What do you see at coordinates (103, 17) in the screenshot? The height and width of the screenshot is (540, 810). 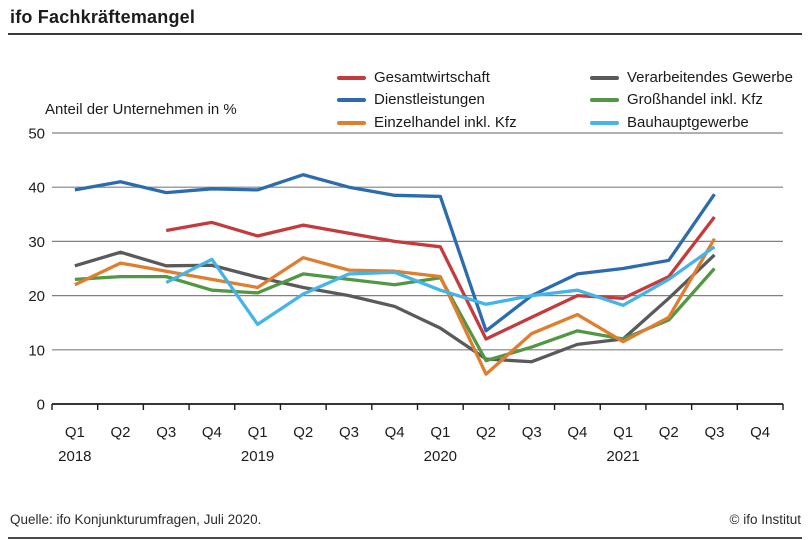 I see `page-title: ifo Fachkräftemangel` at bounding box center [103, 17].